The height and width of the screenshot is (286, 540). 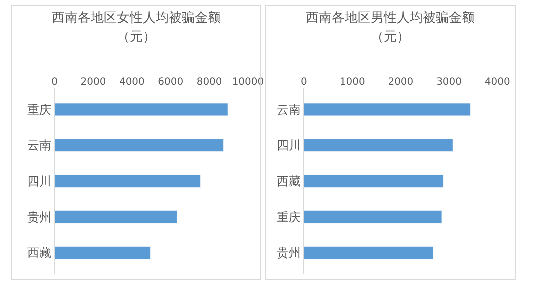 What do you see at coordinates (209, 82) in the screenshot?
I see `x-tick-label: 8000` at bounding box center [209, 82].